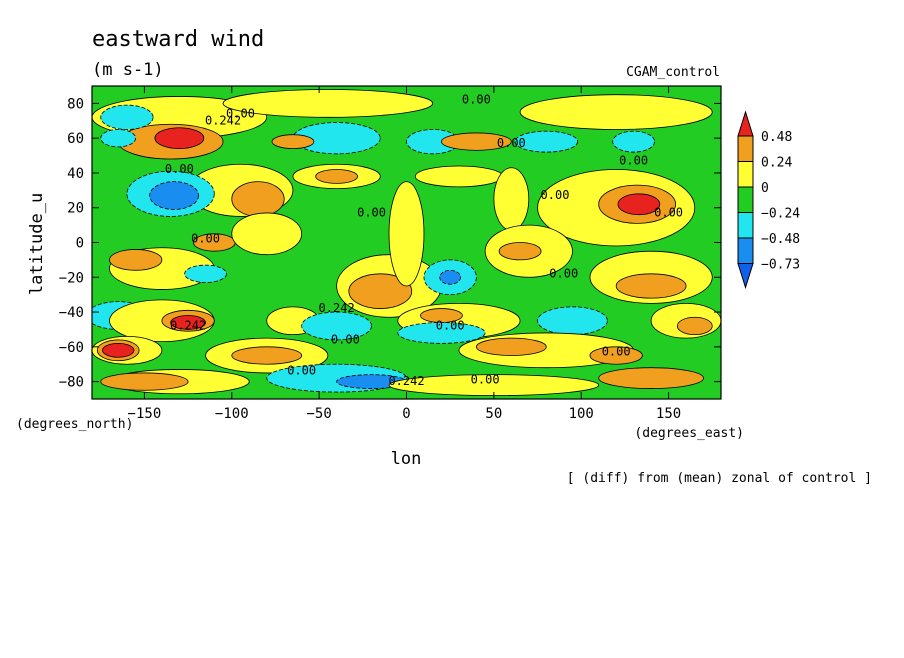 This screenshot has width=904, height=658. What do you see at coordinates (75, 174) in the screenshot?
I see `y-tick-label: 40` at bounding box center [75, 174].